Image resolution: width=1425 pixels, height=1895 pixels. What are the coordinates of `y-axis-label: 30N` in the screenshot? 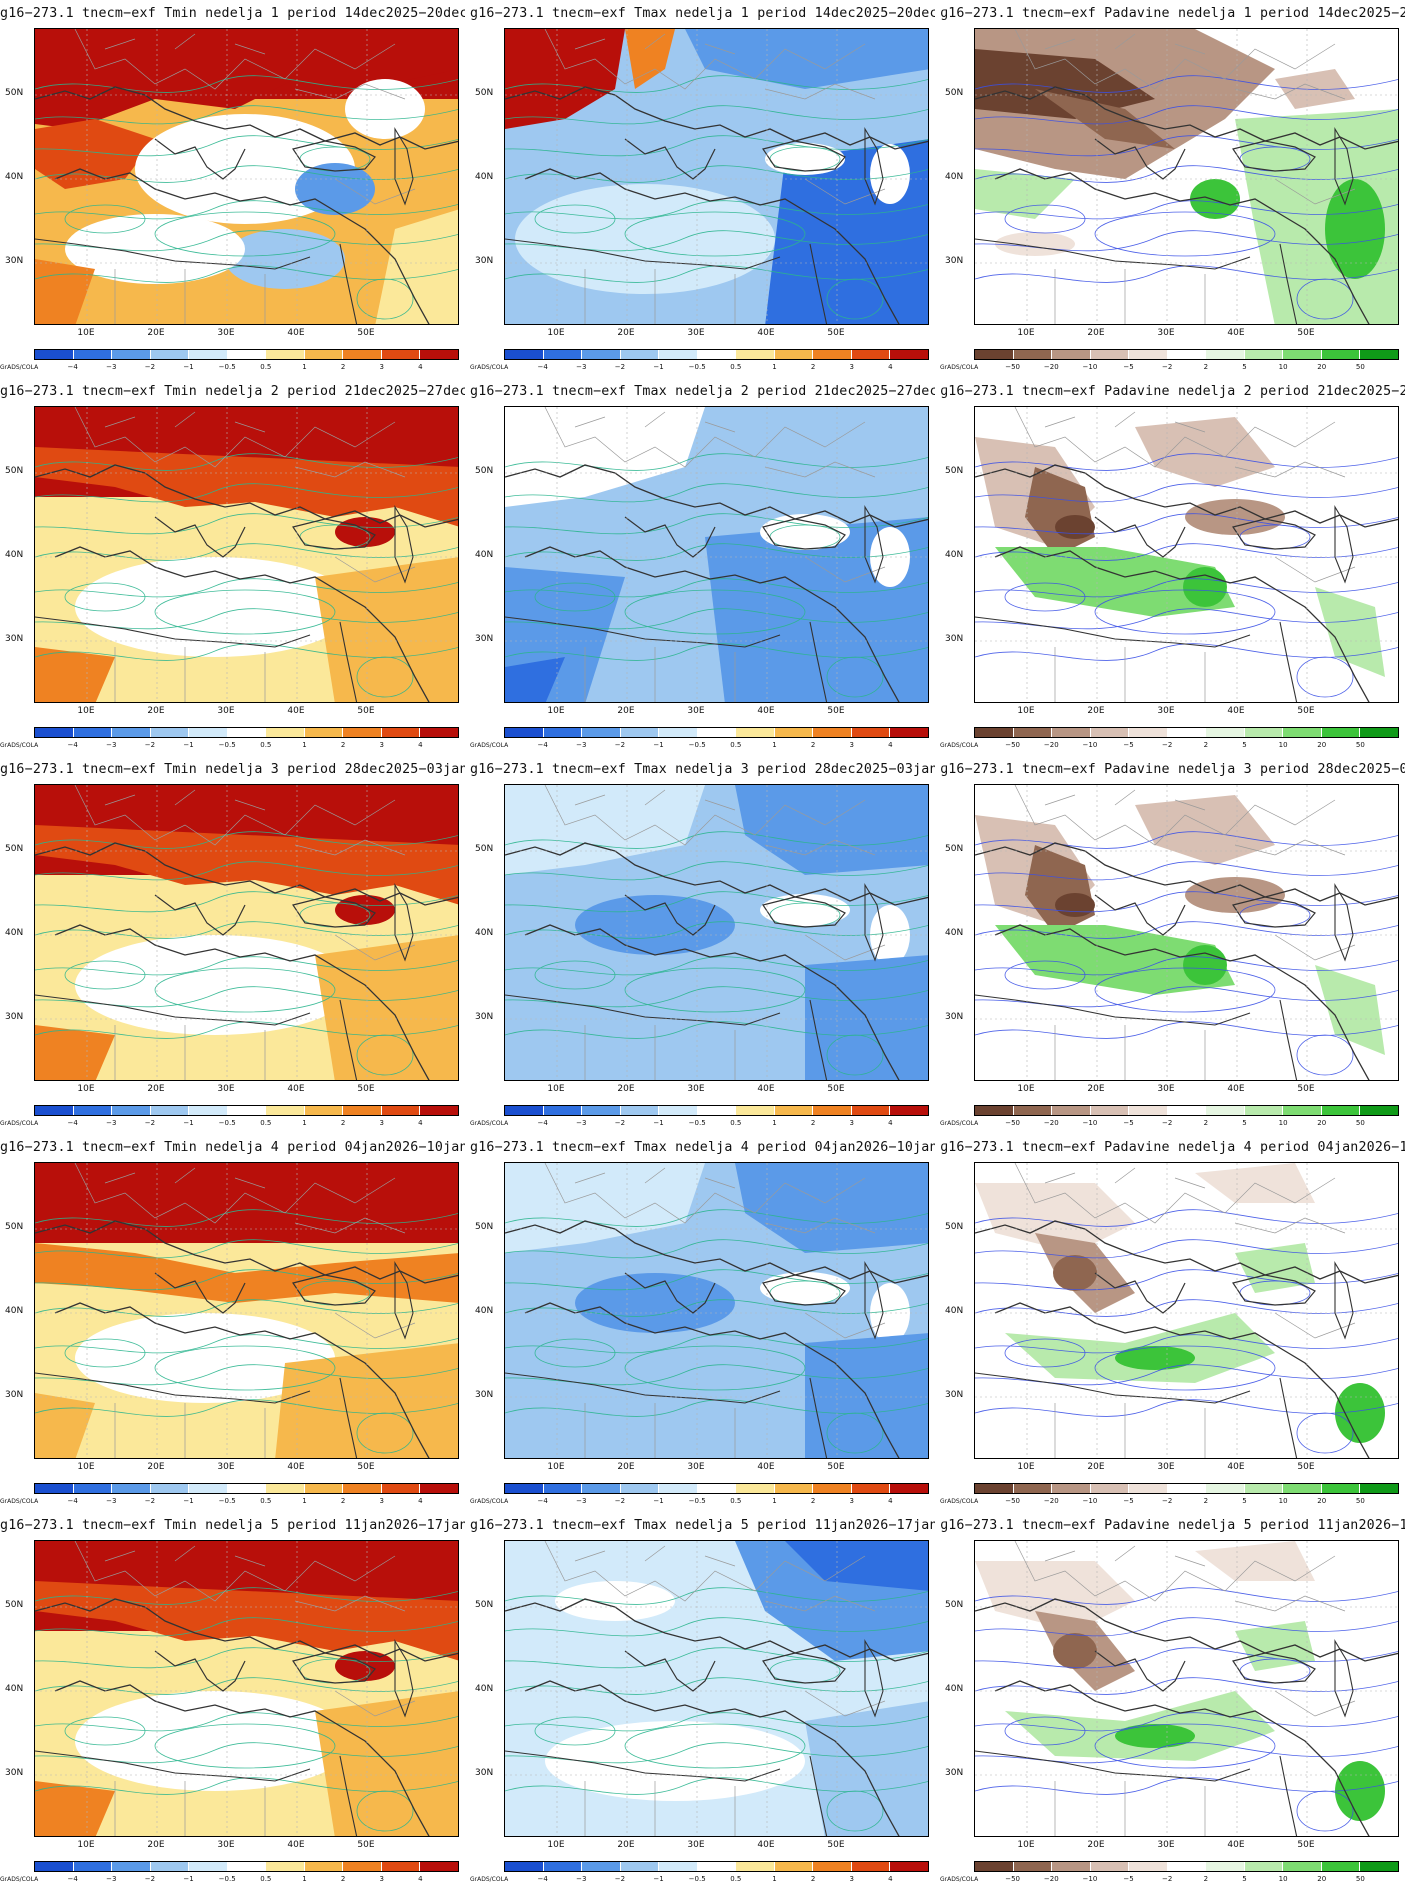 It's located at (484, 639).